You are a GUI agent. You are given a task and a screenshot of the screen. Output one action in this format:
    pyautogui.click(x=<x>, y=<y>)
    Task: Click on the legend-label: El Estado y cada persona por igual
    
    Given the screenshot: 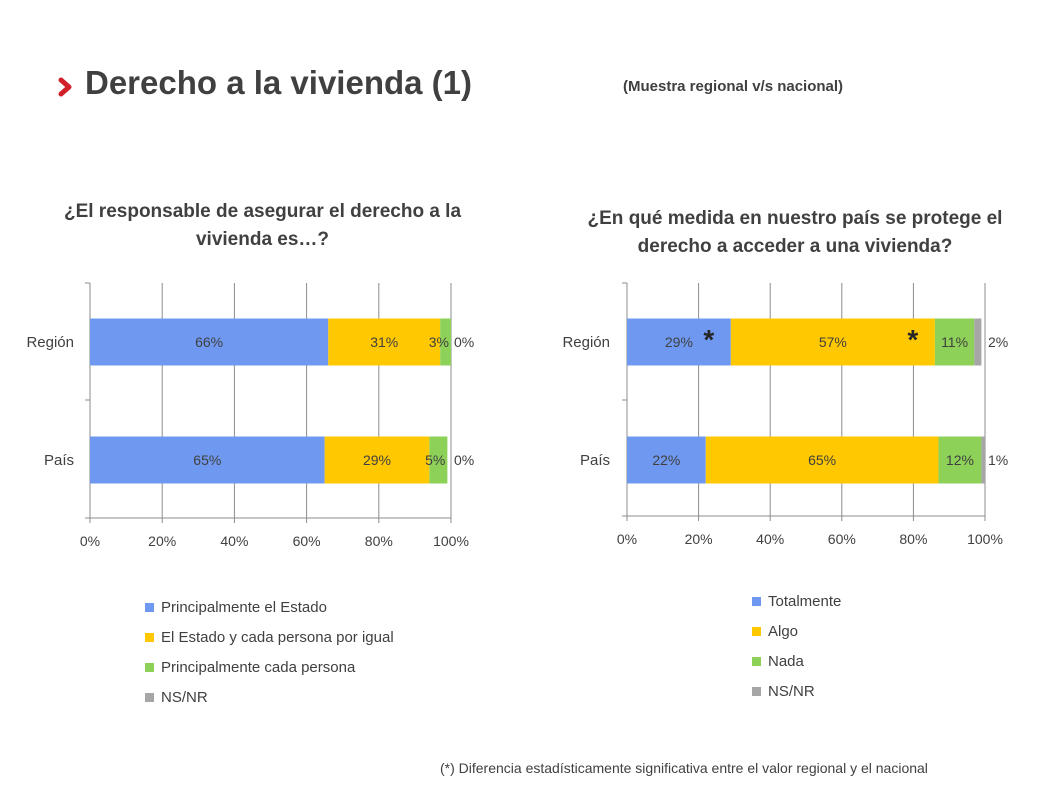 What is the action you would take?
    pyautogui.click(x=277, y=637)
    